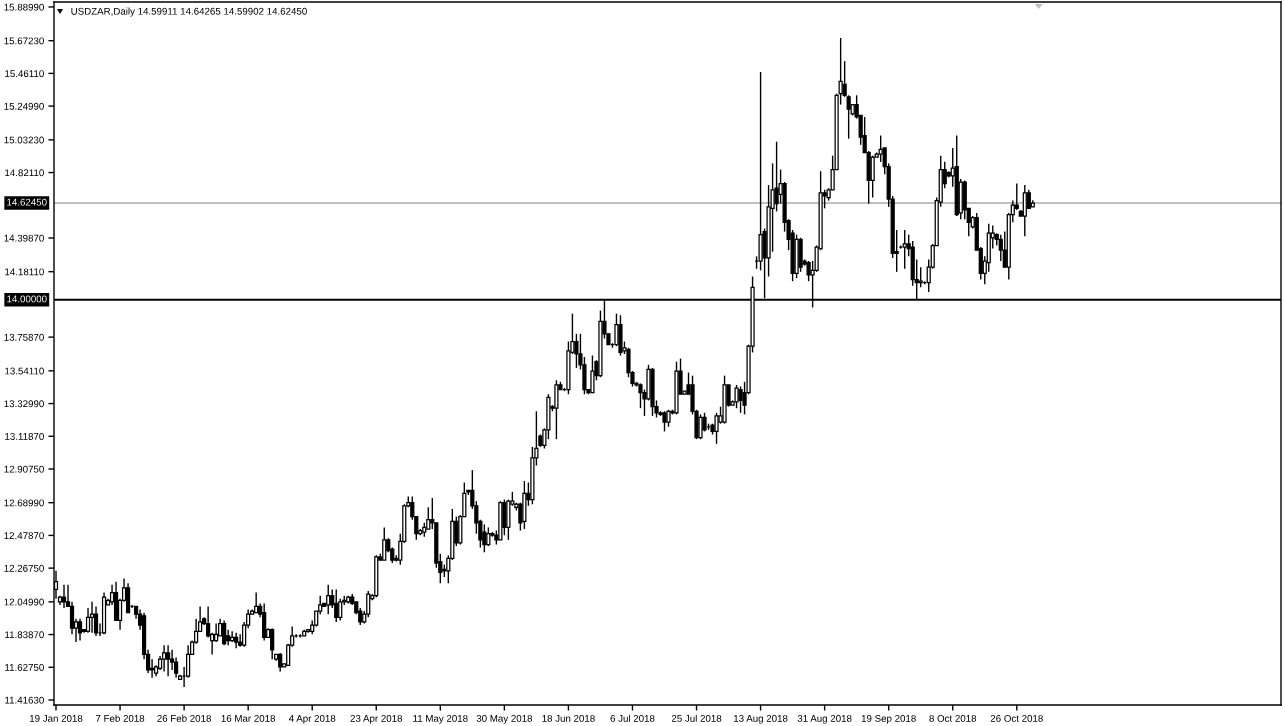 Image resolution: width=1285 pixels, height=726 pixels. I want to click on y-tick-label: 15.88990, so click(24, 7).